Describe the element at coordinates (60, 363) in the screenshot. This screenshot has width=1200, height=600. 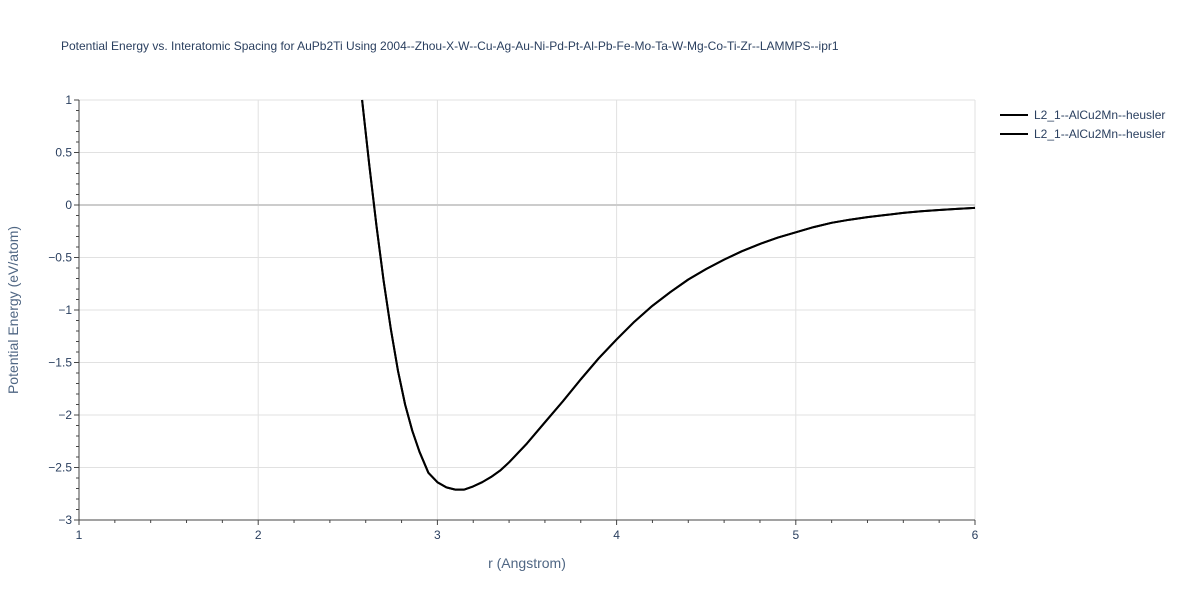
I see `y-tick-label: −1.5` at that location.